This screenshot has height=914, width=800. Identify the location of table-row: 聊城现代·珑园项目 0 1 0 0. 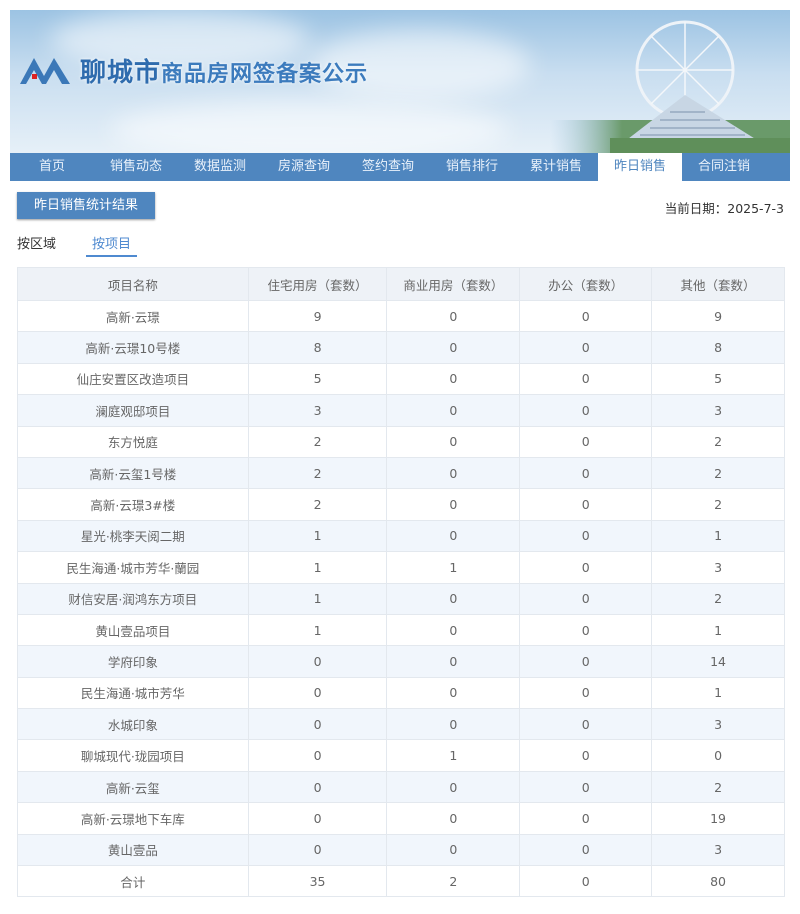
(401, 755).